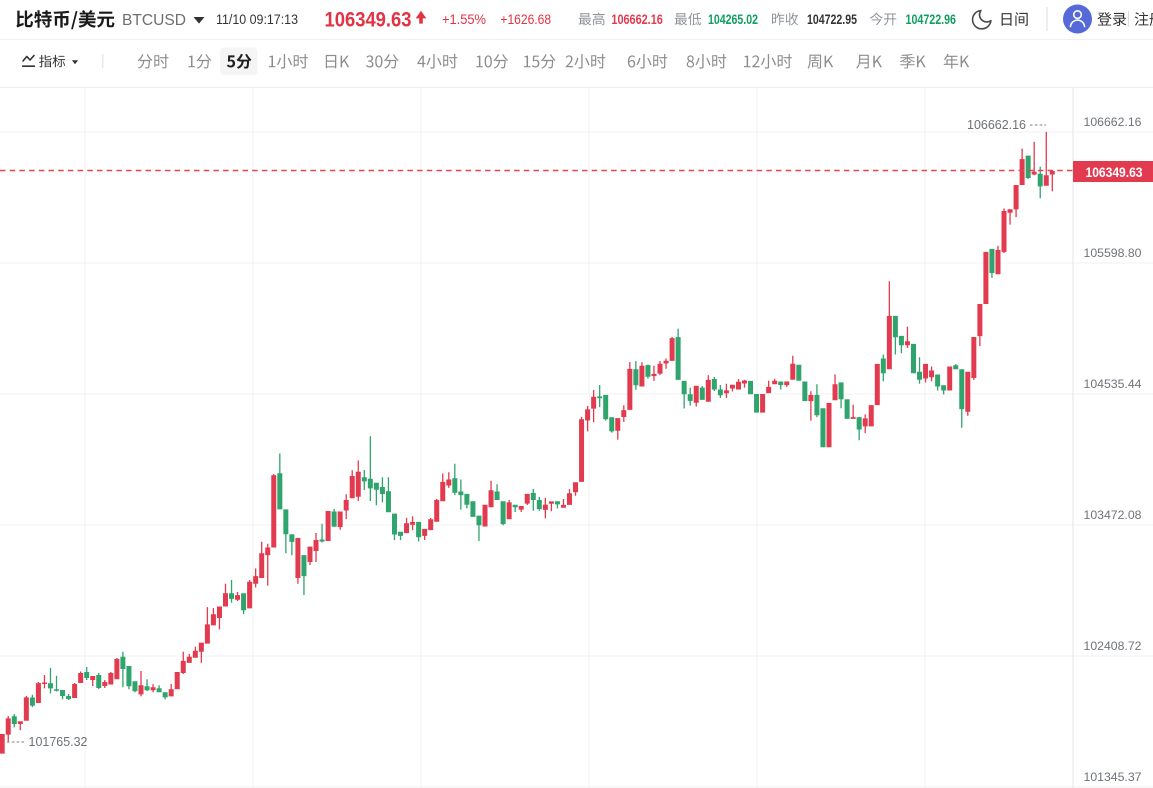 Image resolution: width=1153 pixels, height=788 pixels. Describe the element at coordinates (1113, 646) in the screenshot. I see `svg-text: 102408.72` at that location.